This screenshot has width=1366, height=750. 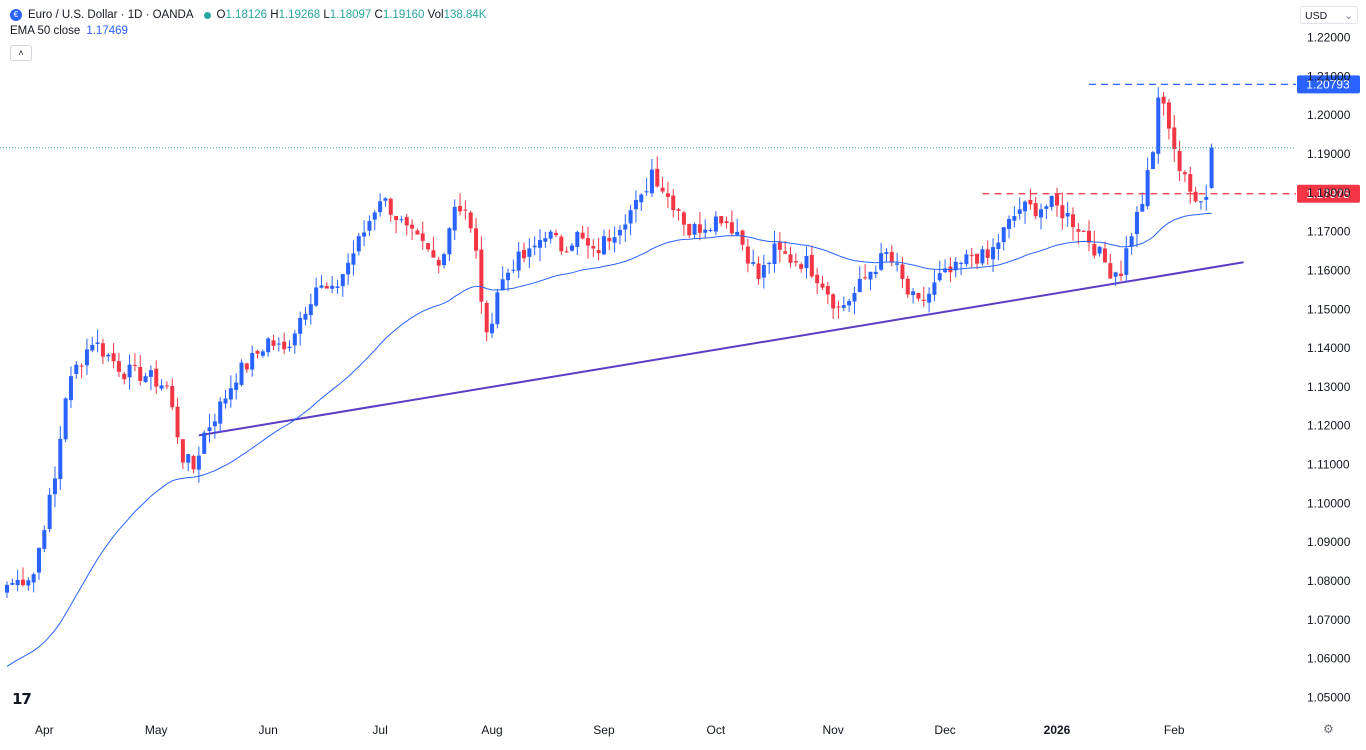 I want to click on y-axis-tick-label: 1.05000, so click(x=1329, y=697).